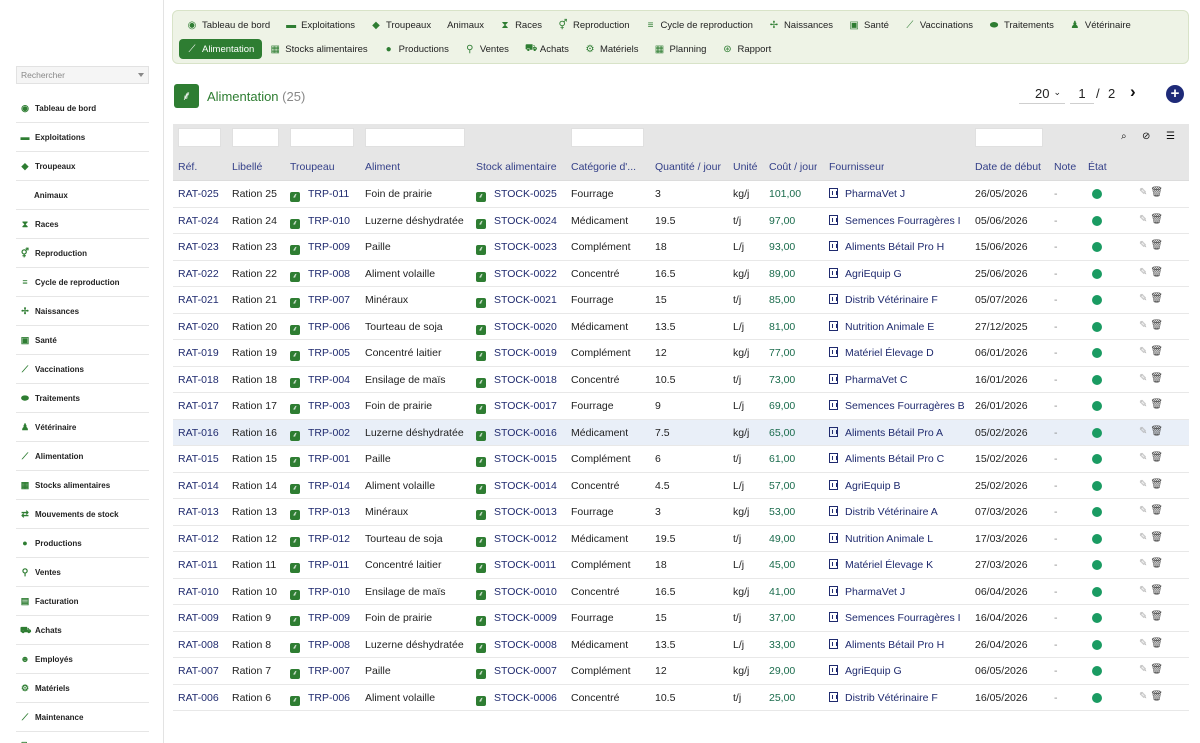  I want to click on nav-item-ventes: ⚲ Ventes, so click(487, 49).